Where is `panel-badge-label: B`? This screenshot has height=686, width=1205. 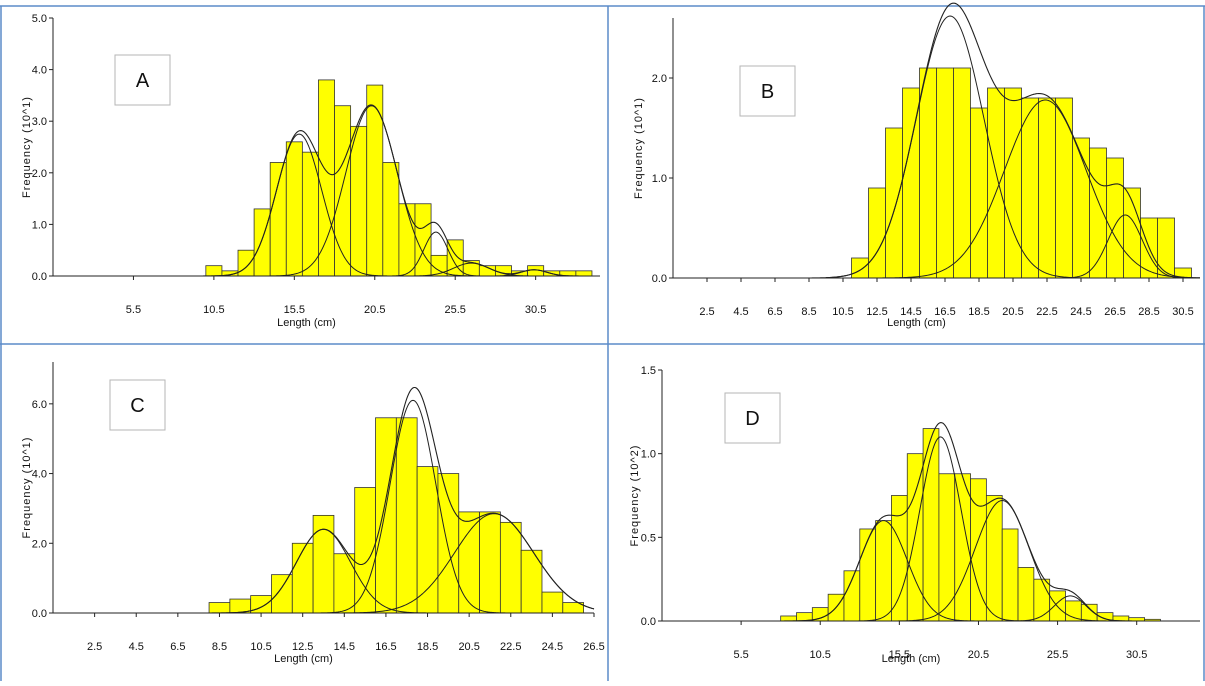 panel-badge-label: B is located at coordinates (767, 92).